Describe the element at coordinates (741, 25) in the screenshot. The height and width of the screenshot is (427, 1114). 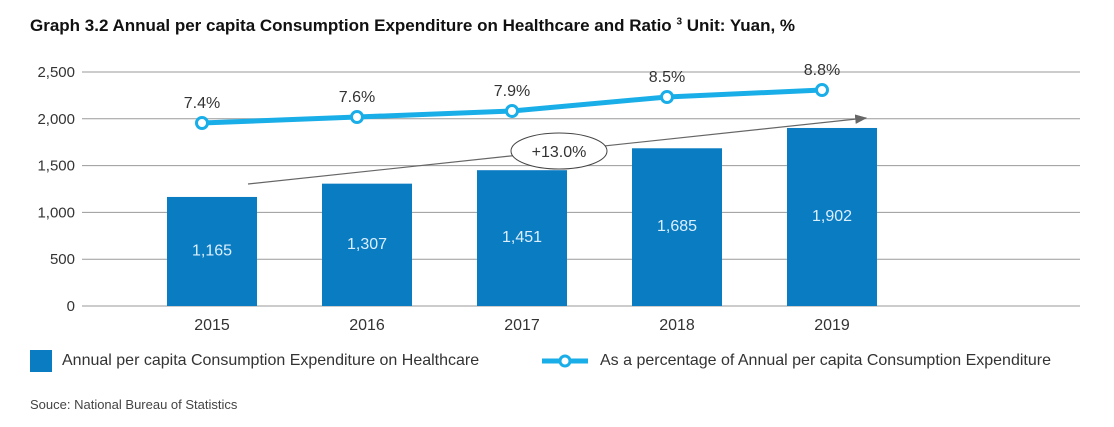
I see `chart-unit: Unit: Yuan, %` at that location.